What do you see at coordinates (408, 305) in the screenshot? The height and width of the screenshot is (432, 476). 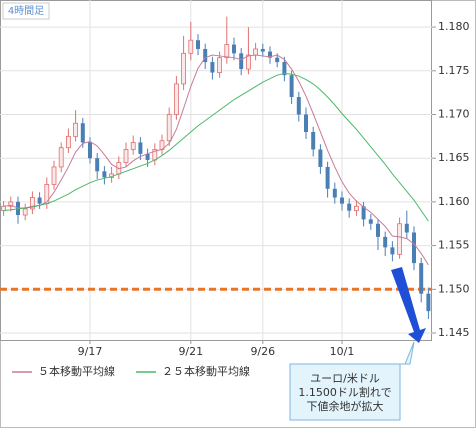 I see `arrow` at bounding box center [408, 305].